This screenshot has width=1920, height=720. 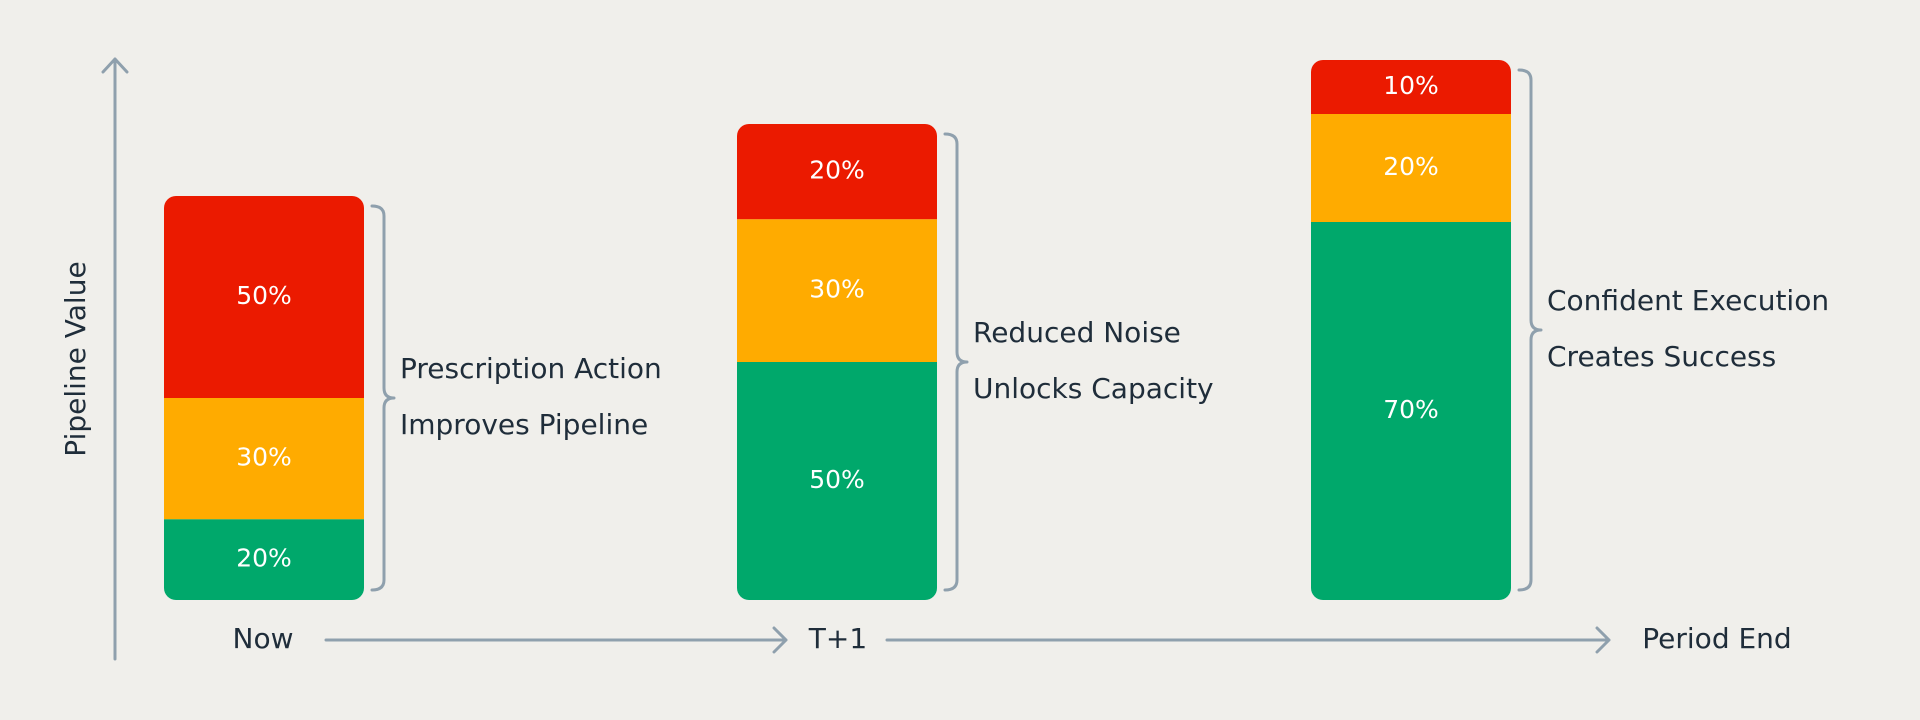 I want to click on value-label: 10%, so click(x=1411, y=85).